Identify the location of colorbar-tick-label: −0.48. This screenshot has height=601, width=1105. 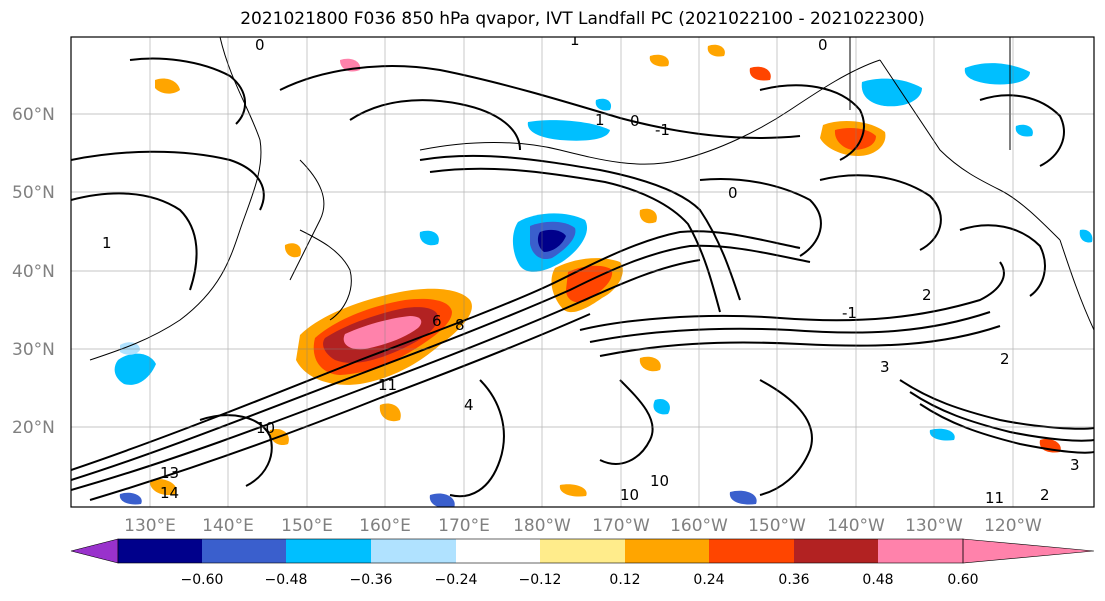
(286, 580).